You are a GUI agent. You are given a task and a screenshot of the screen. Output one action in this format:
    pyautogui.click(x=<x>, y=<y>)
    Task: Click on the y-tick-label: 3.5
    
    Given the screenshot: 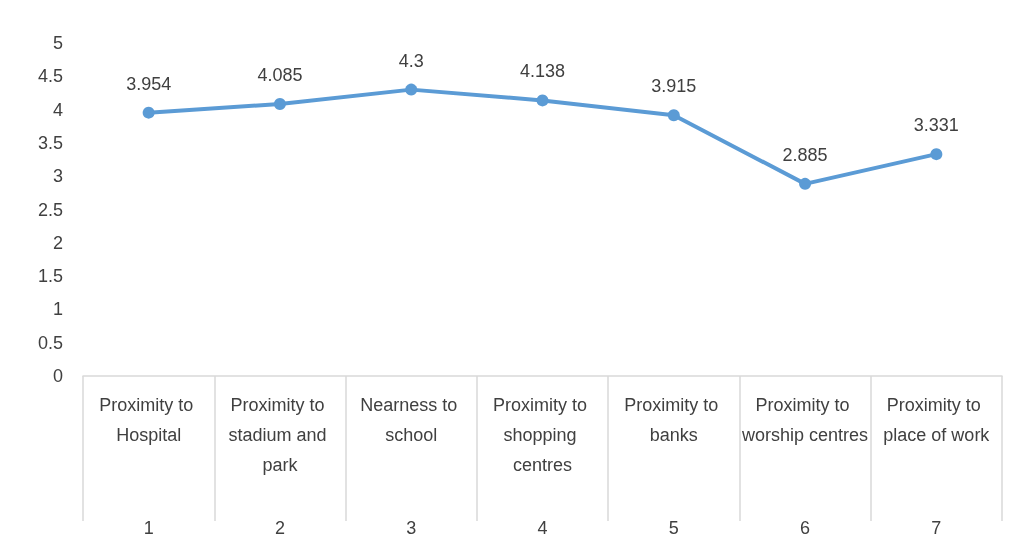 What is the action you would take?
    pyautogui.click(x=50, y=142)
    